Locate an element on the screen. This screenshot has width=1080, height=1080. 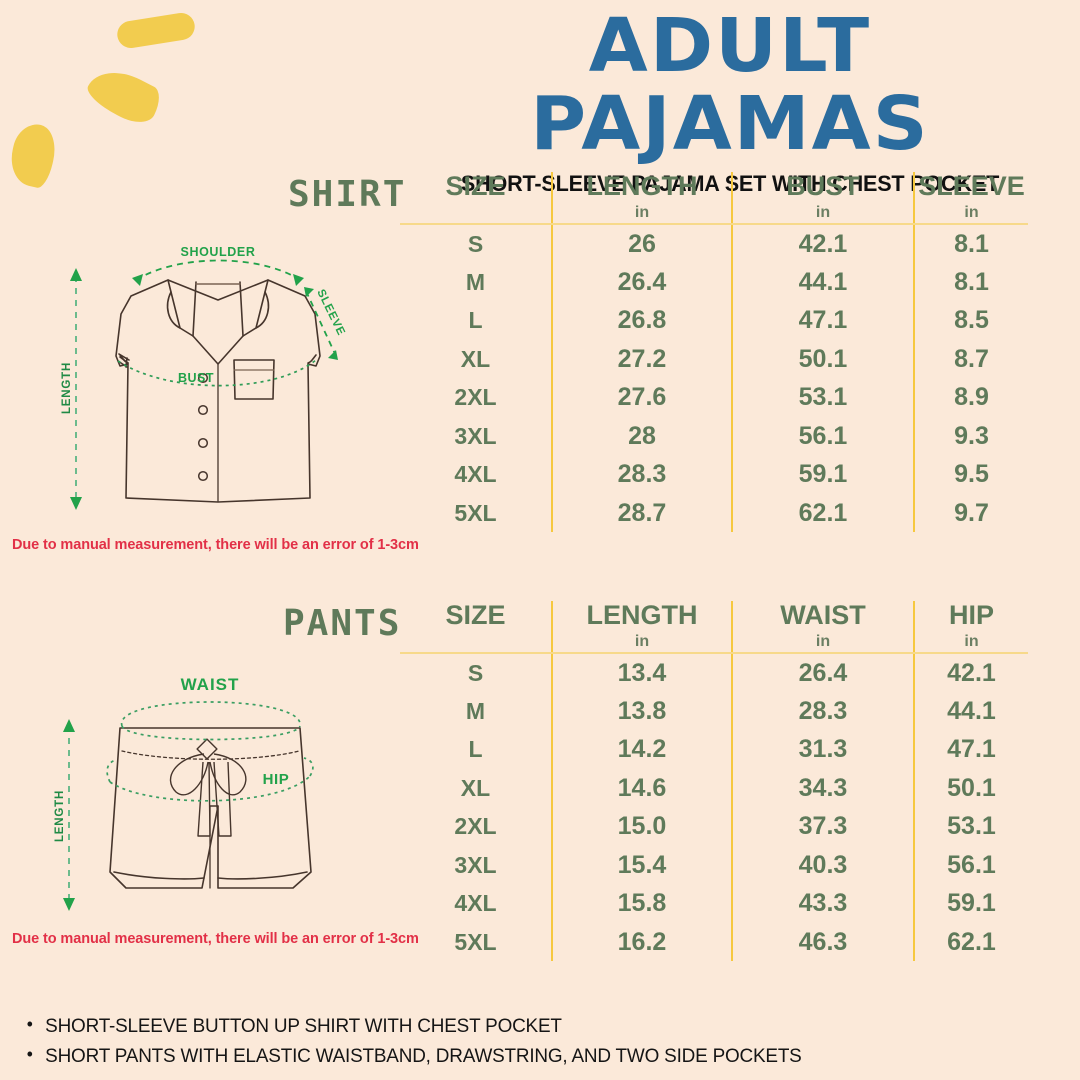
cell-length: 28.3 is located at coordinates (641, 474).